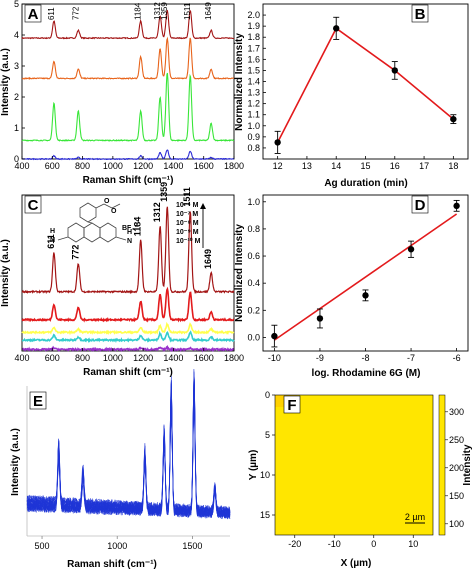 The height and width of the screenshot is (572, 474). I want to click on panel-b-y-tick-label: 1.4, so click(253, 82).